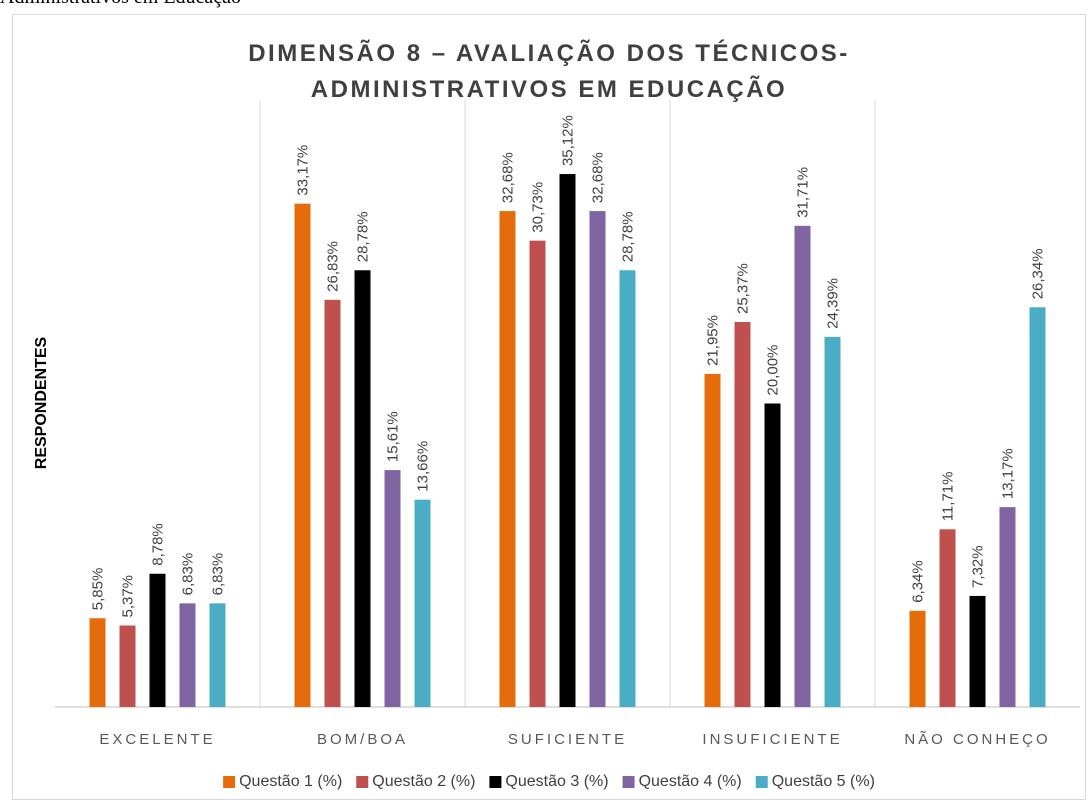 Image resolution: width=1089 pixels, height=807 pixels. Describe the element at coordinates (290, 781) in the screenshot. I see `legend-label: Questão 1 (%)` at that location.